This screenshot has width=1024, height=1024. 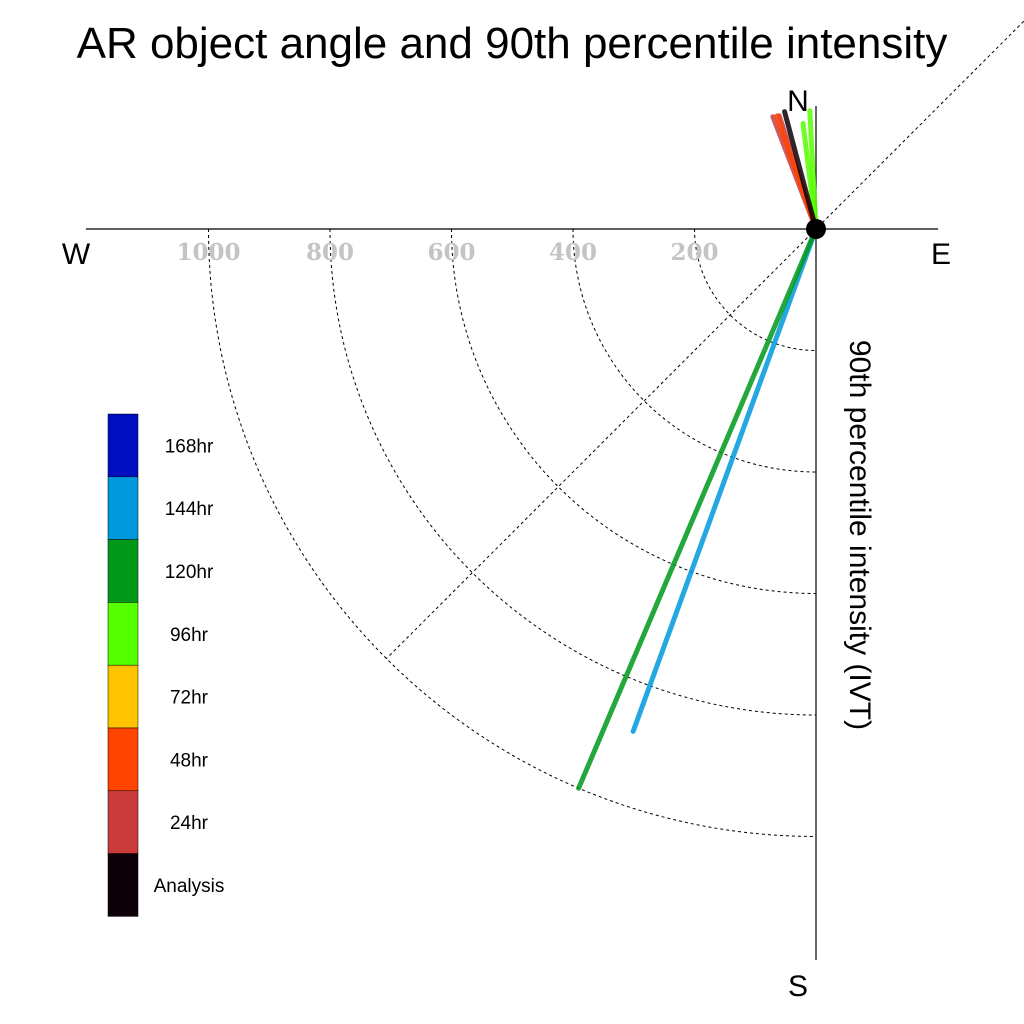 I want to click on vector-analysis, so click(x=800, y=170).